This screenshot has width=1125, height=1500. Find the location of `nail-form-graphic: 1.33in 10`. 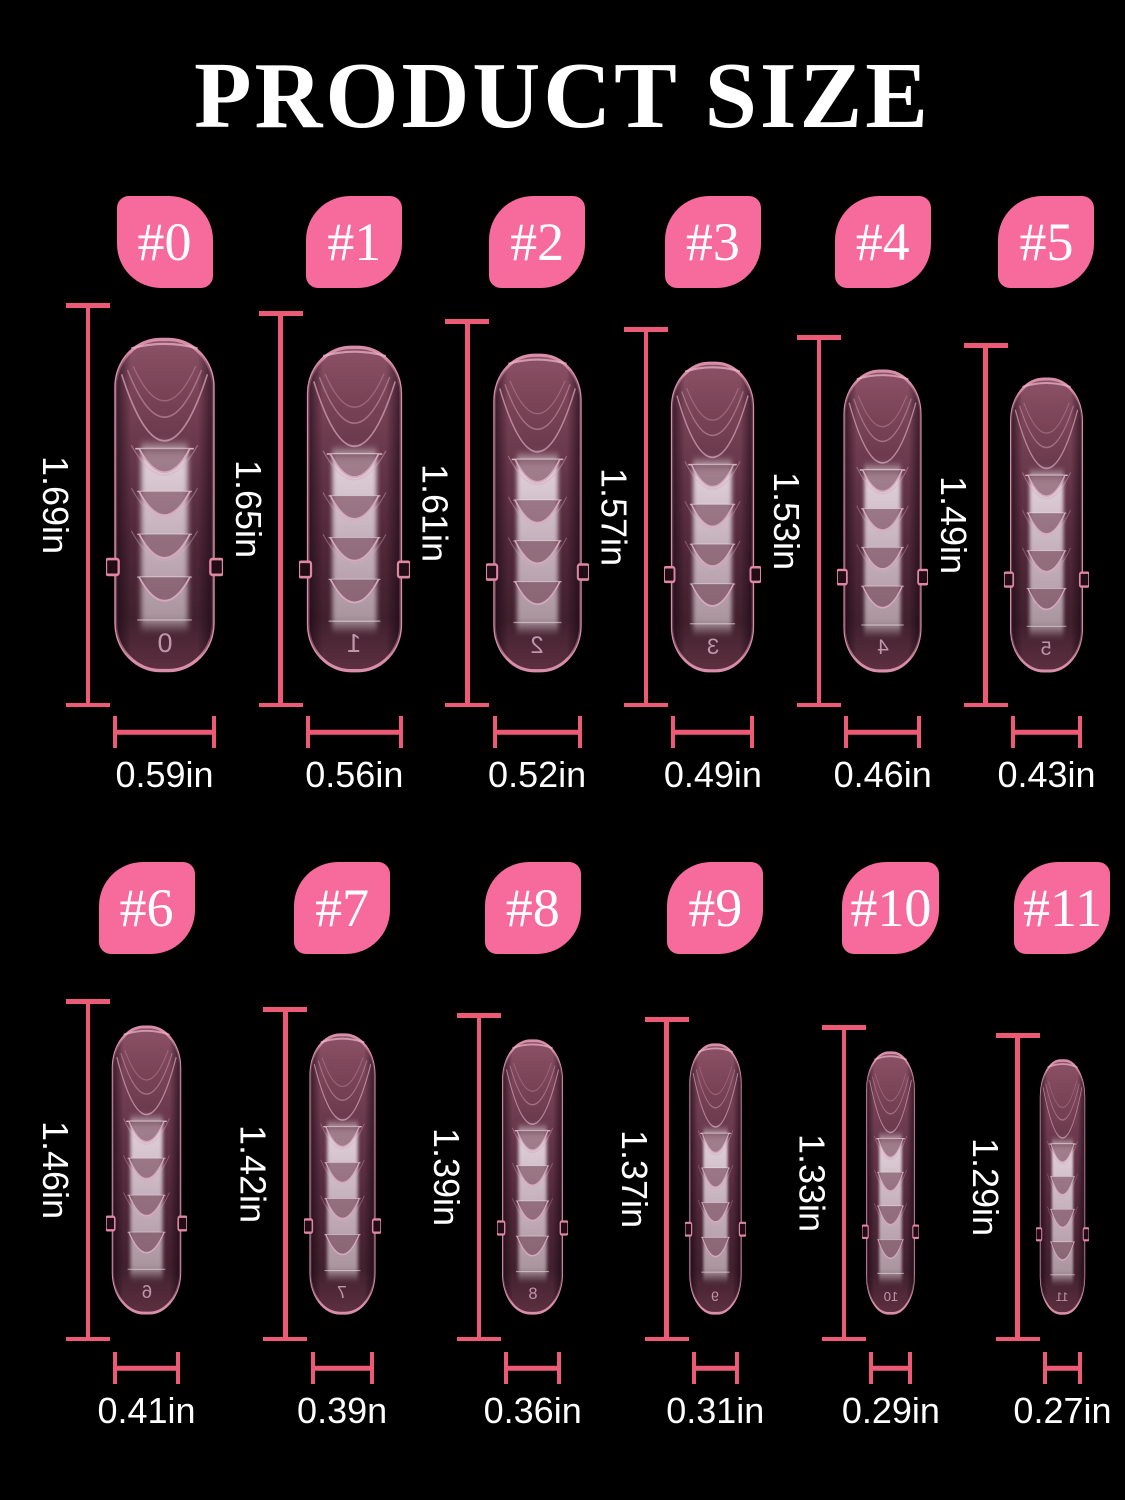

nail-form-graphic: 1.33in 10 is located at coordinates (855, 1183).